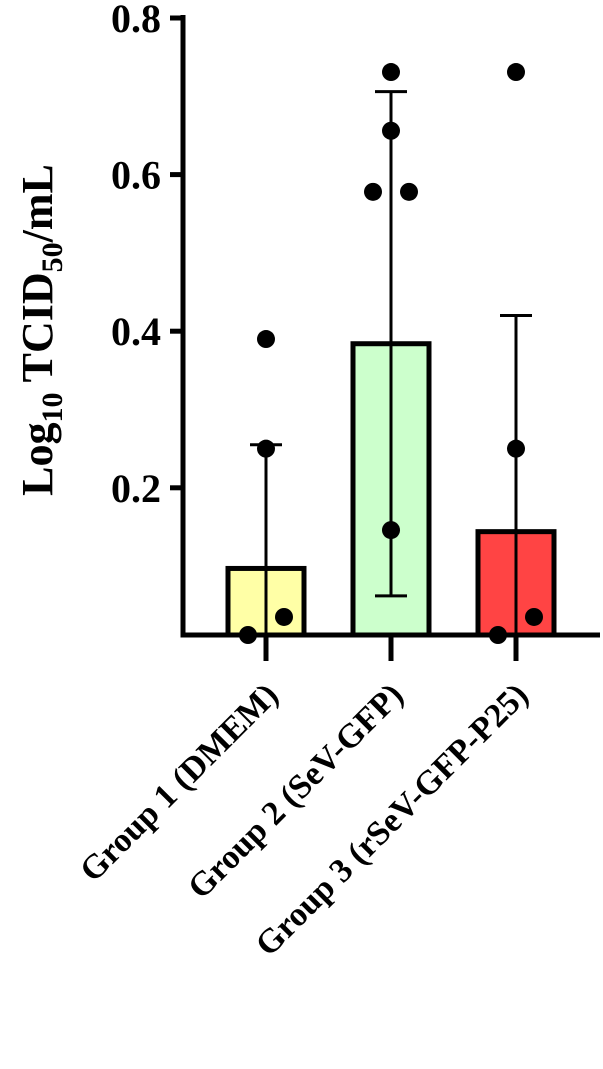 The image size is (603, 1069). What do you see at coordinates (52, 408) in the screenshot?
I see `y-label-sub: 10` at bounding box center [52, 408].